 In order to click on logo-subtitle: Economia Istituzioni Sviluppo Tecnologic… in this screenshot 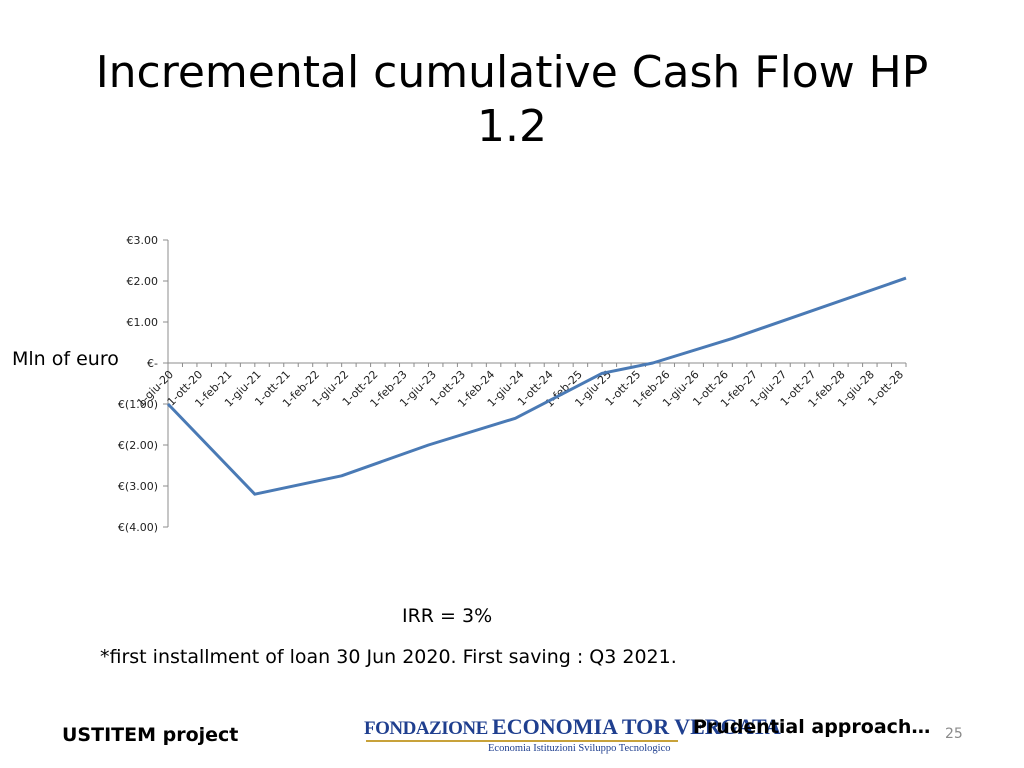, I will do `click(579, 748)`.